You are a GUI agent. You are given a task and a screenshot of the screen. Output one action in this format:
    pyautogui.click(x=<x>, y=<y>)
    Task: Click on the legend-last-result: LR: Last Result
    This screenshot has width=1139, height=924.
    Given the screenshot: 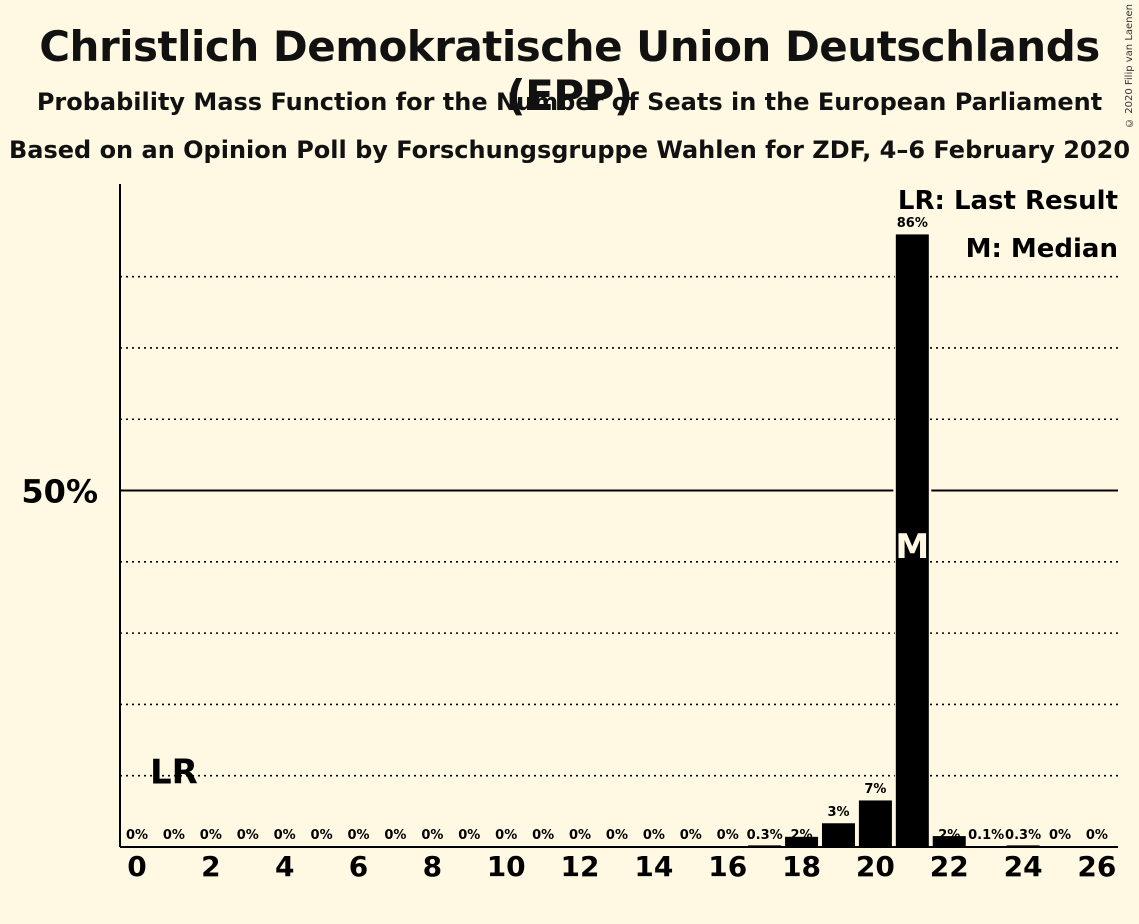 What is the action you would take?
    pyautogui.click(x=1008, y=201)
    